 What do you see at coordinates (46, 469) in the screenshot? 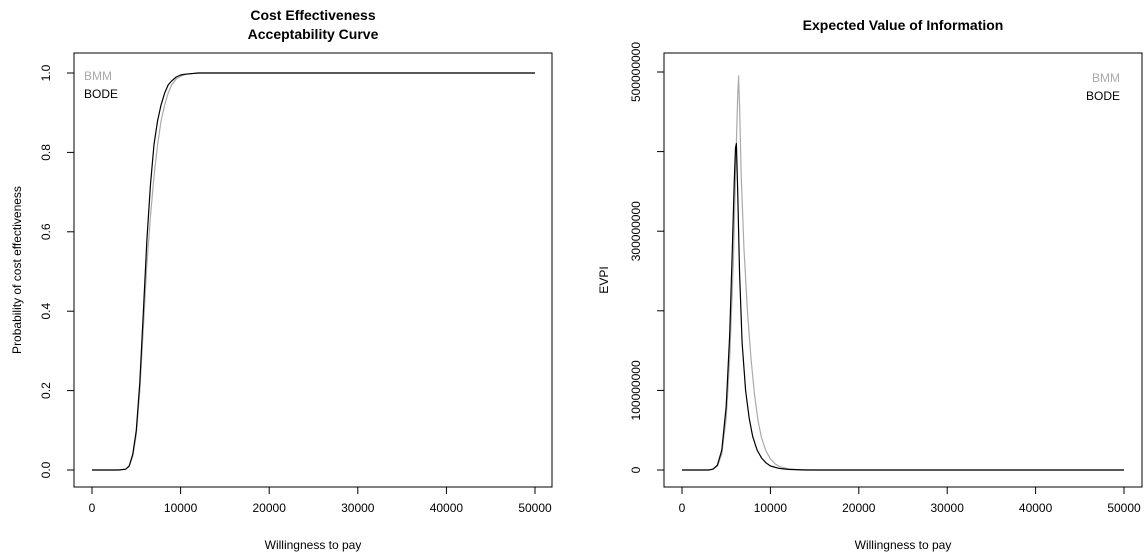
I see `y-tick-label: 0.0` at bounding box center [46, 469].